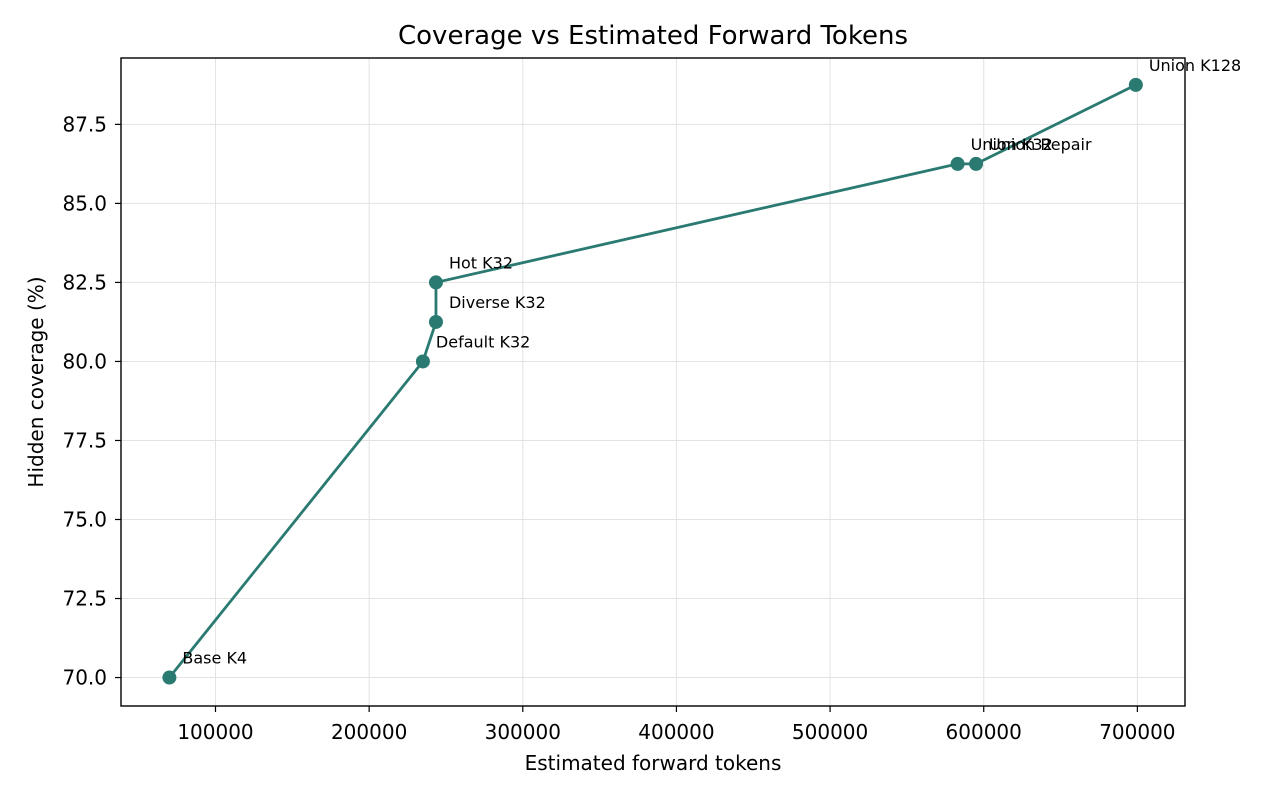  I want to click on data-point-label: Union K128, so click(1195, 65).